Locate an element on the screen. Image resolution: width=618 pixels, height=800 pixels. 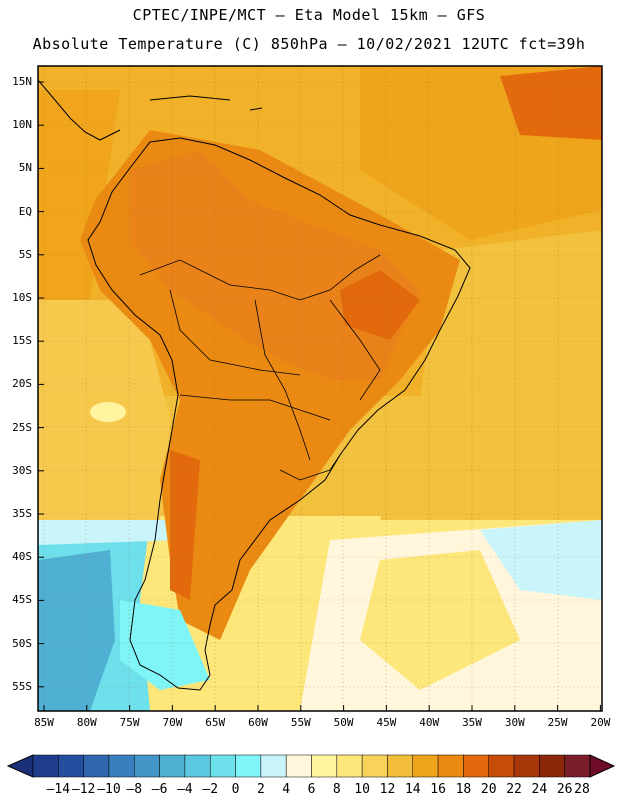
colorbar-label: 12 is located at coordinates (387, 789).